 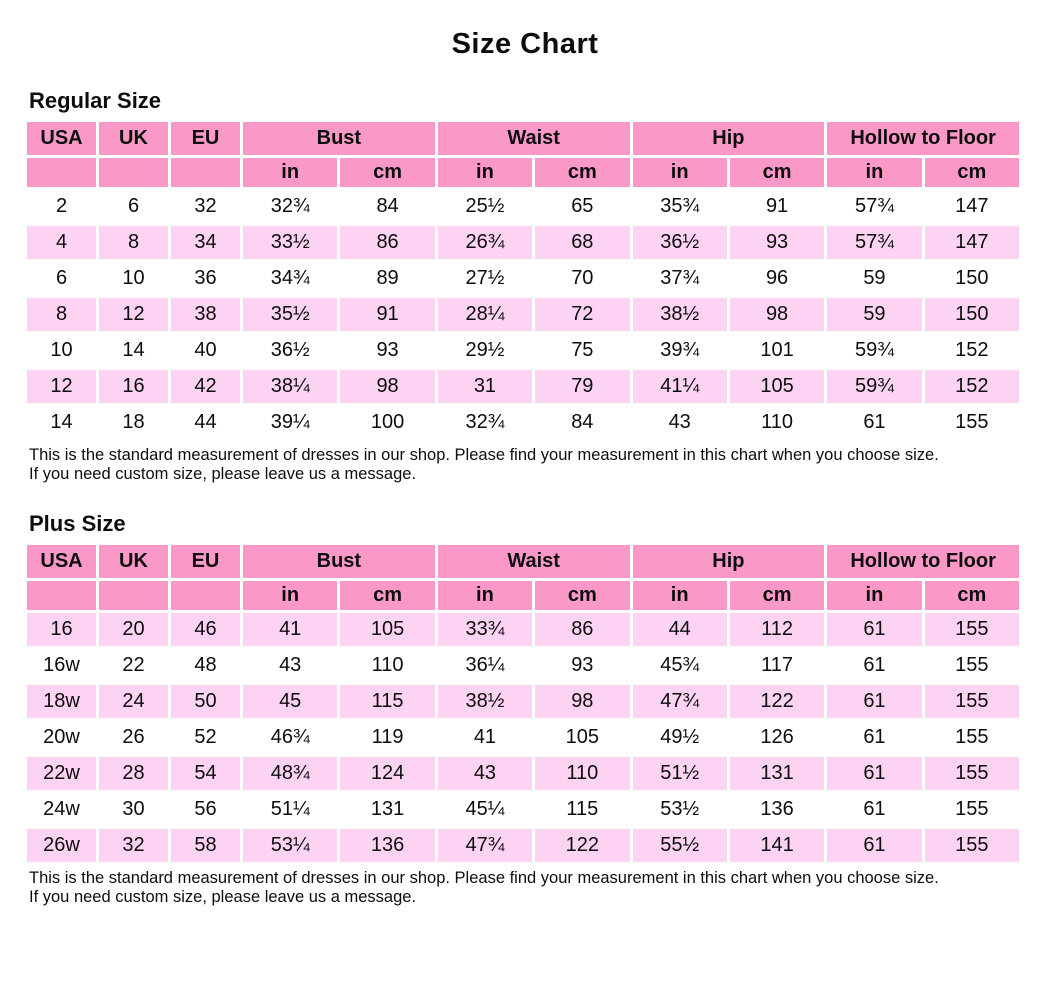 I want to click on table-cell: 89, so click(x=387, y=278).